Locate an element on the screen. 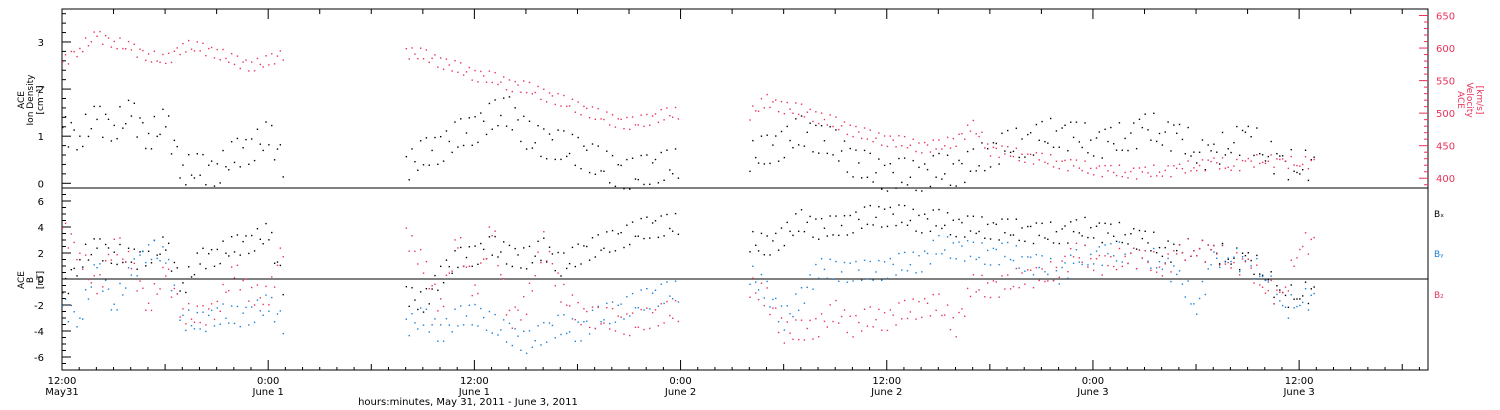 The image size is (1500, 410). x-tick-time-label: 12:00 is located at coordinates (886, 381).